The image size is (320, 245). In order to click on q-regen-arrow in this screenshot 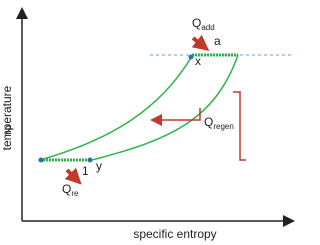, I will do `click(175, 117)`.